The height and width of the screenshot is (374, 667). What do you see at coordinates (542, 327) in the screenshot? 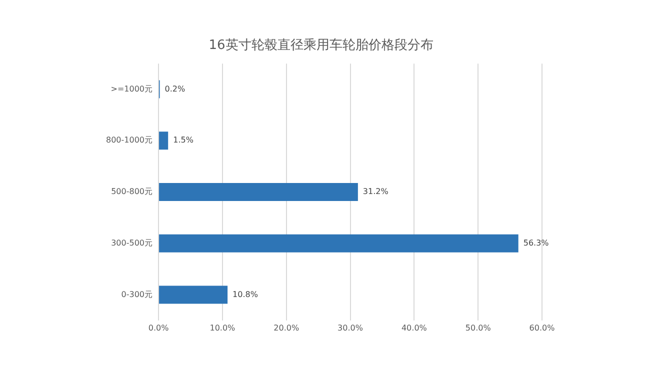
I see `x-tick-label: 60.0%` at bounding box center [542, 327].